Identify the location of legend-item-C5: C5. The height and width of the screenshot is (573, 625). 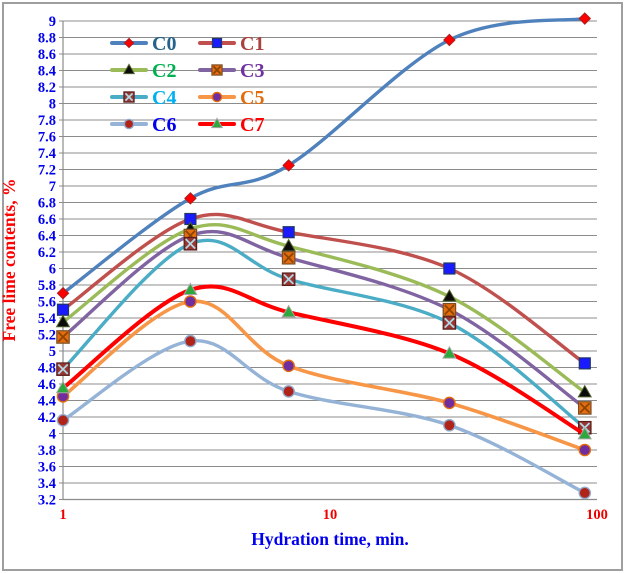
(231, 98).